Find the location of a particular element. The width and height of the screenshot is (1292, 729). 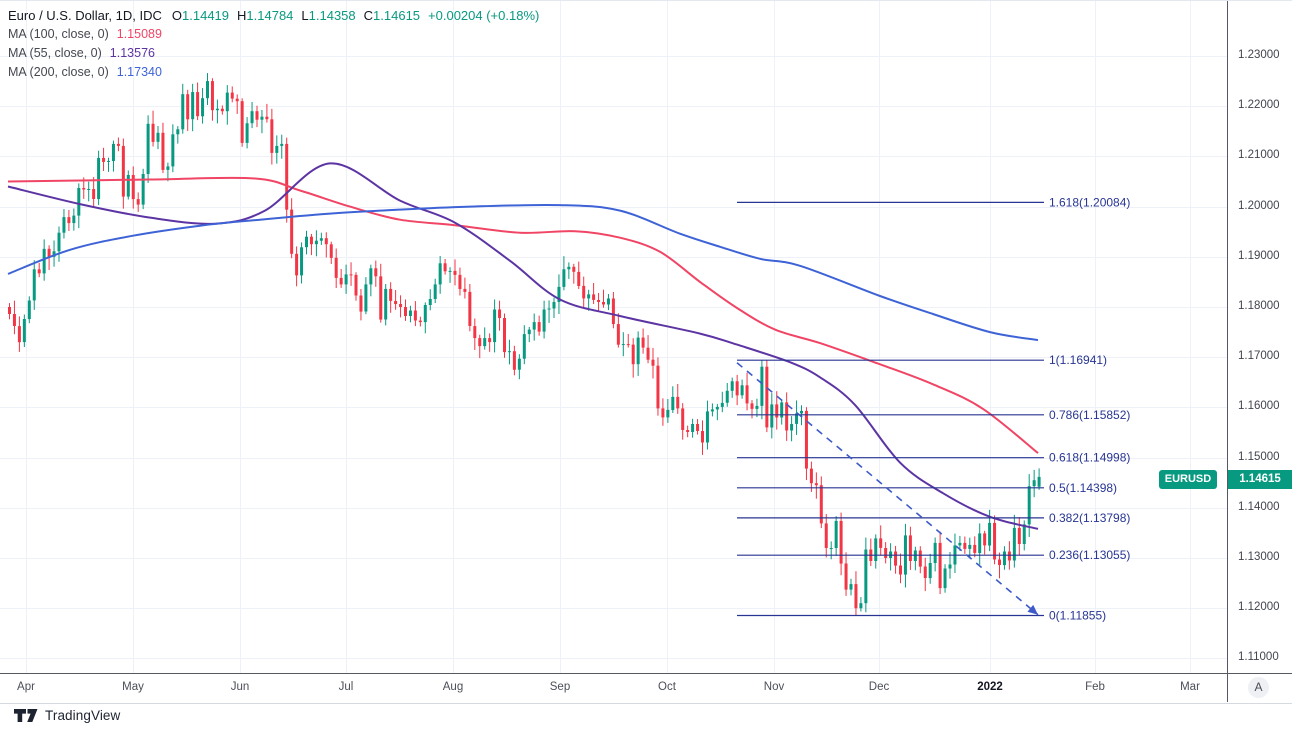

fib-level-label: 0(1.11855) is located at coordinates (1077, 616).